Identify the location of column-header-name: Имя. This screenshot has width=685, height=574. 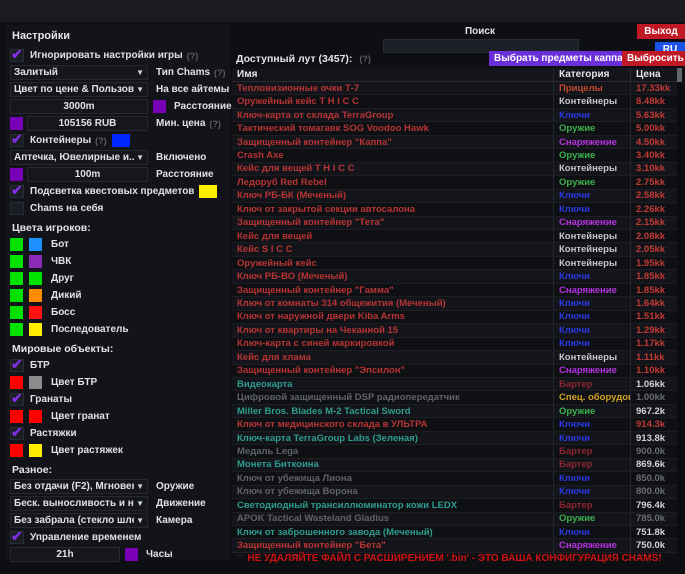
(247, 74).